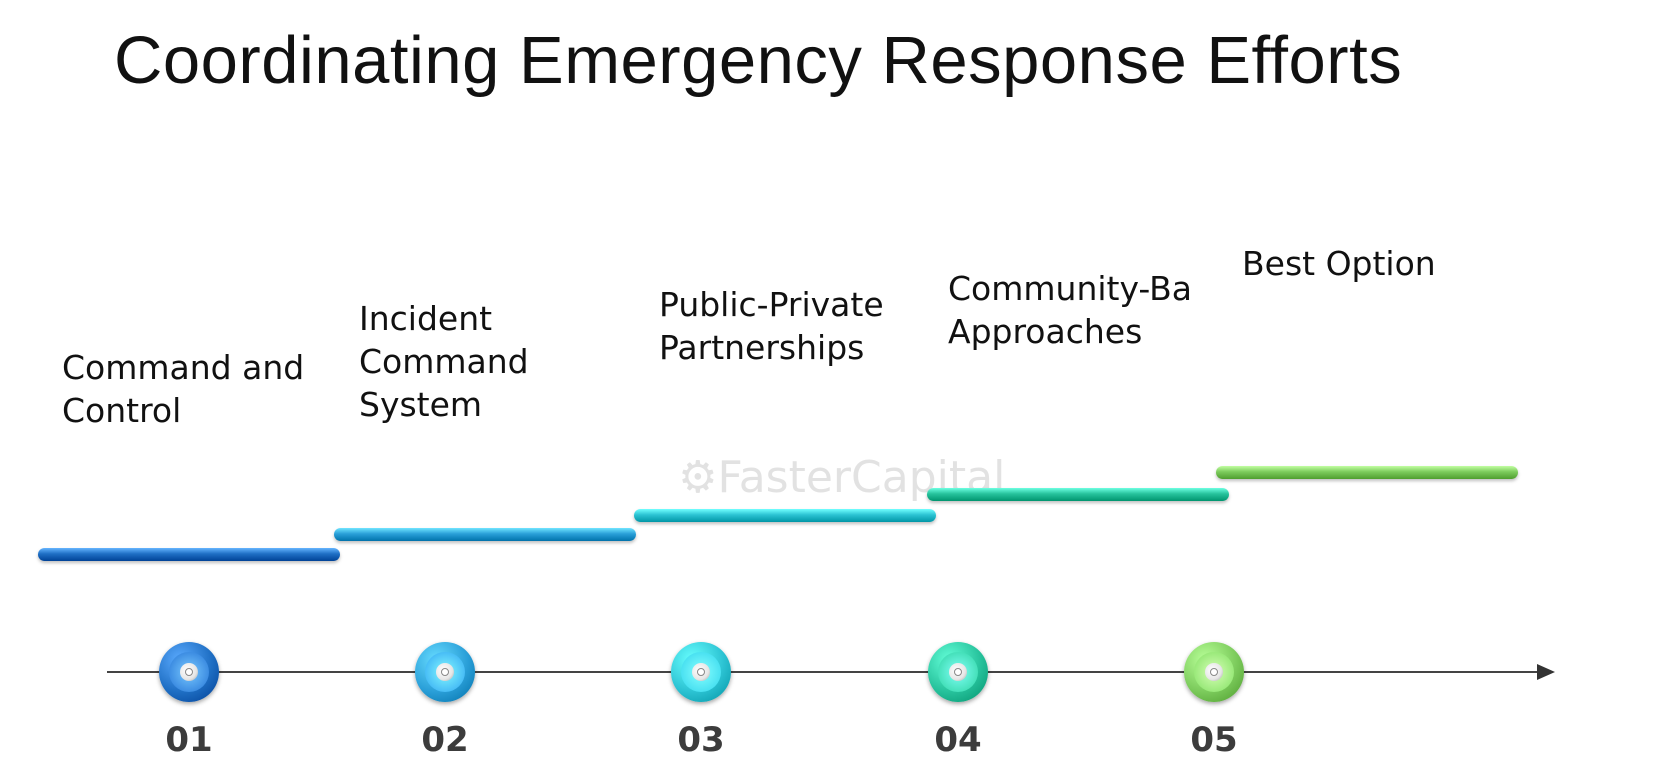 The width and height of the screenshot is (1672, 763). I want to click on step-number-1: 01, so click(189, 740).